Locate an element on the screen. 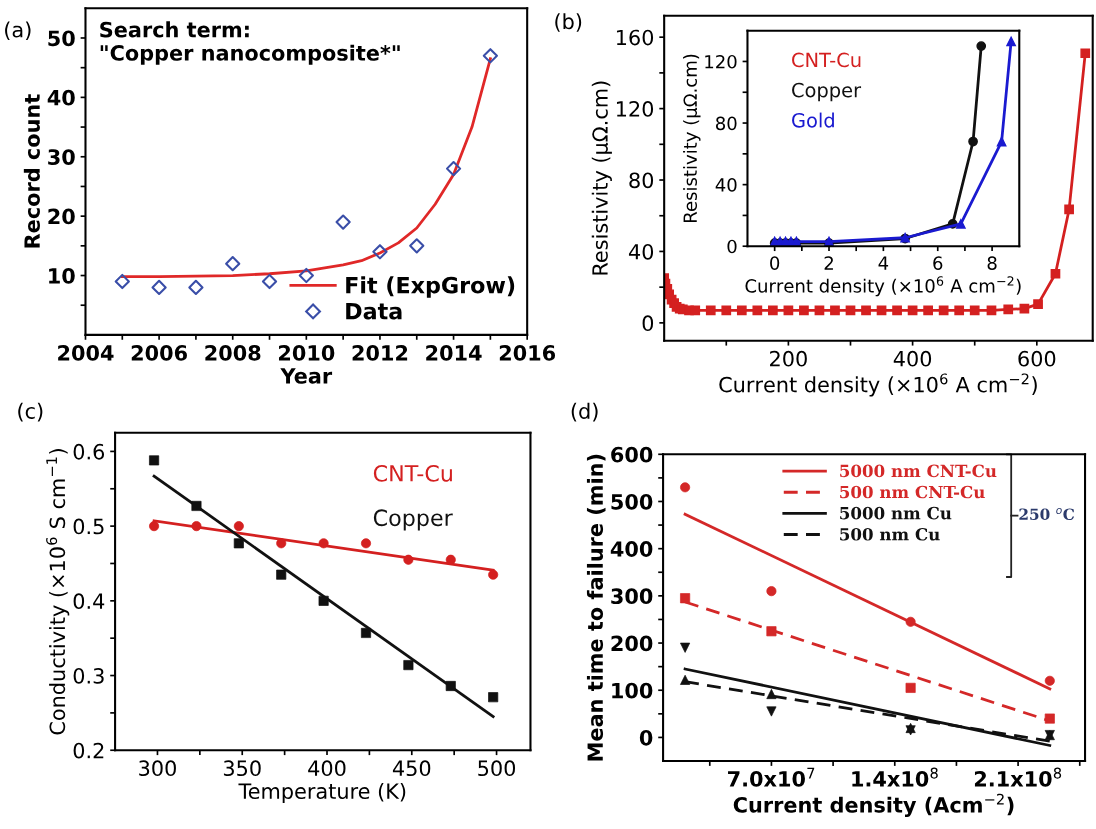 The height and width of the screenshot is (829, 1096). y-tick-label: 160 is located at coordinates (635, 37).